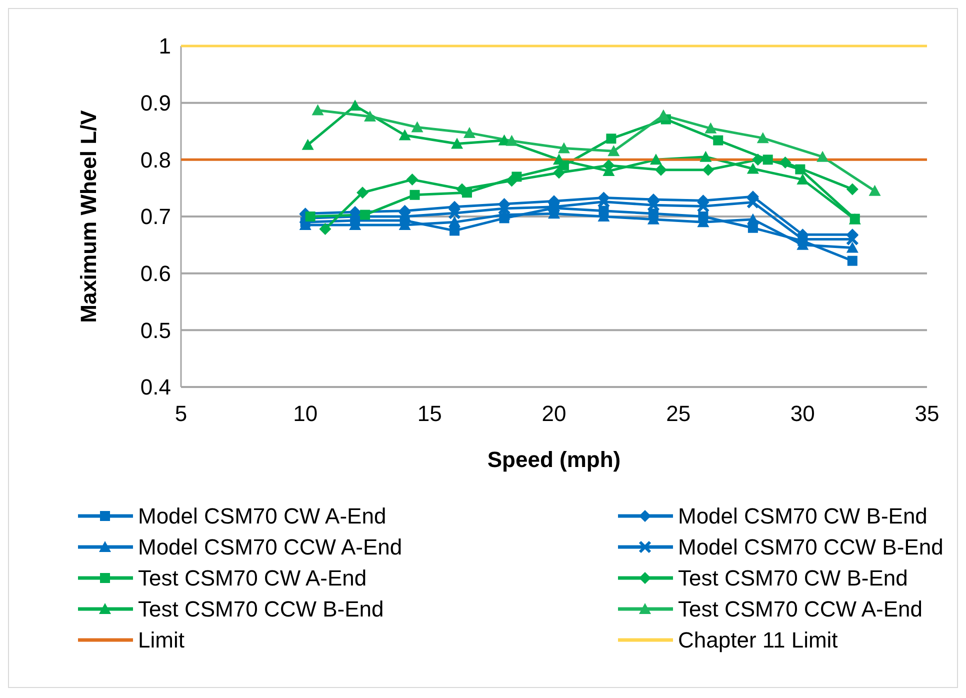 The image size is (966, 698). What do you see at coordinates (88, 216) in the screenshot?
I see `y-axis-title: Maximum Wheel L/V` at bounding box center [88, 216].